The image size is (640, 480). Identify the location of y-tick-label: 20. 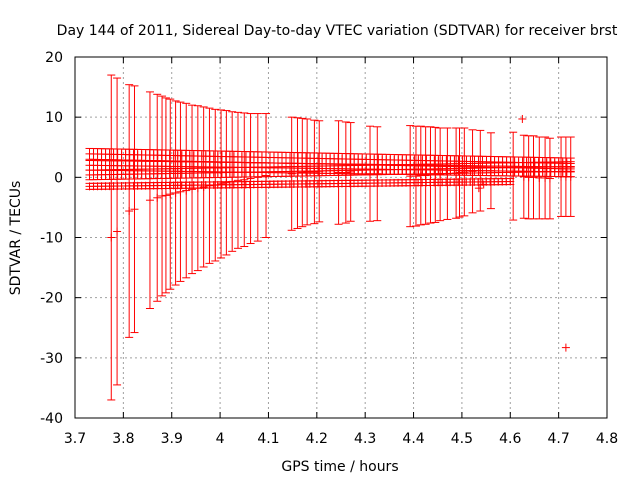
(54, 58).